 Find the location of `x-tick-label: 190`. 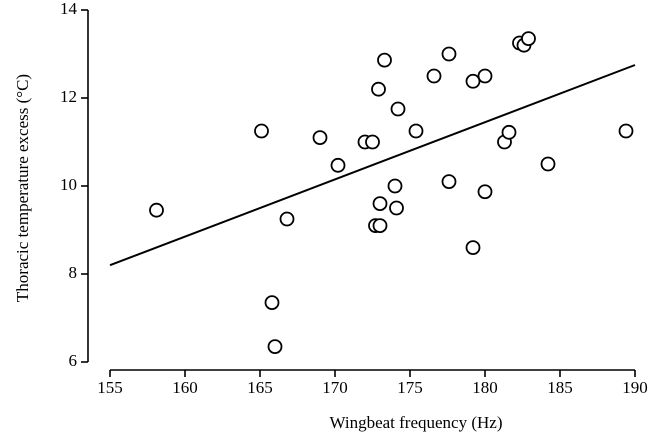

x-tick-label: 190 is located at coordinates (635, 387).